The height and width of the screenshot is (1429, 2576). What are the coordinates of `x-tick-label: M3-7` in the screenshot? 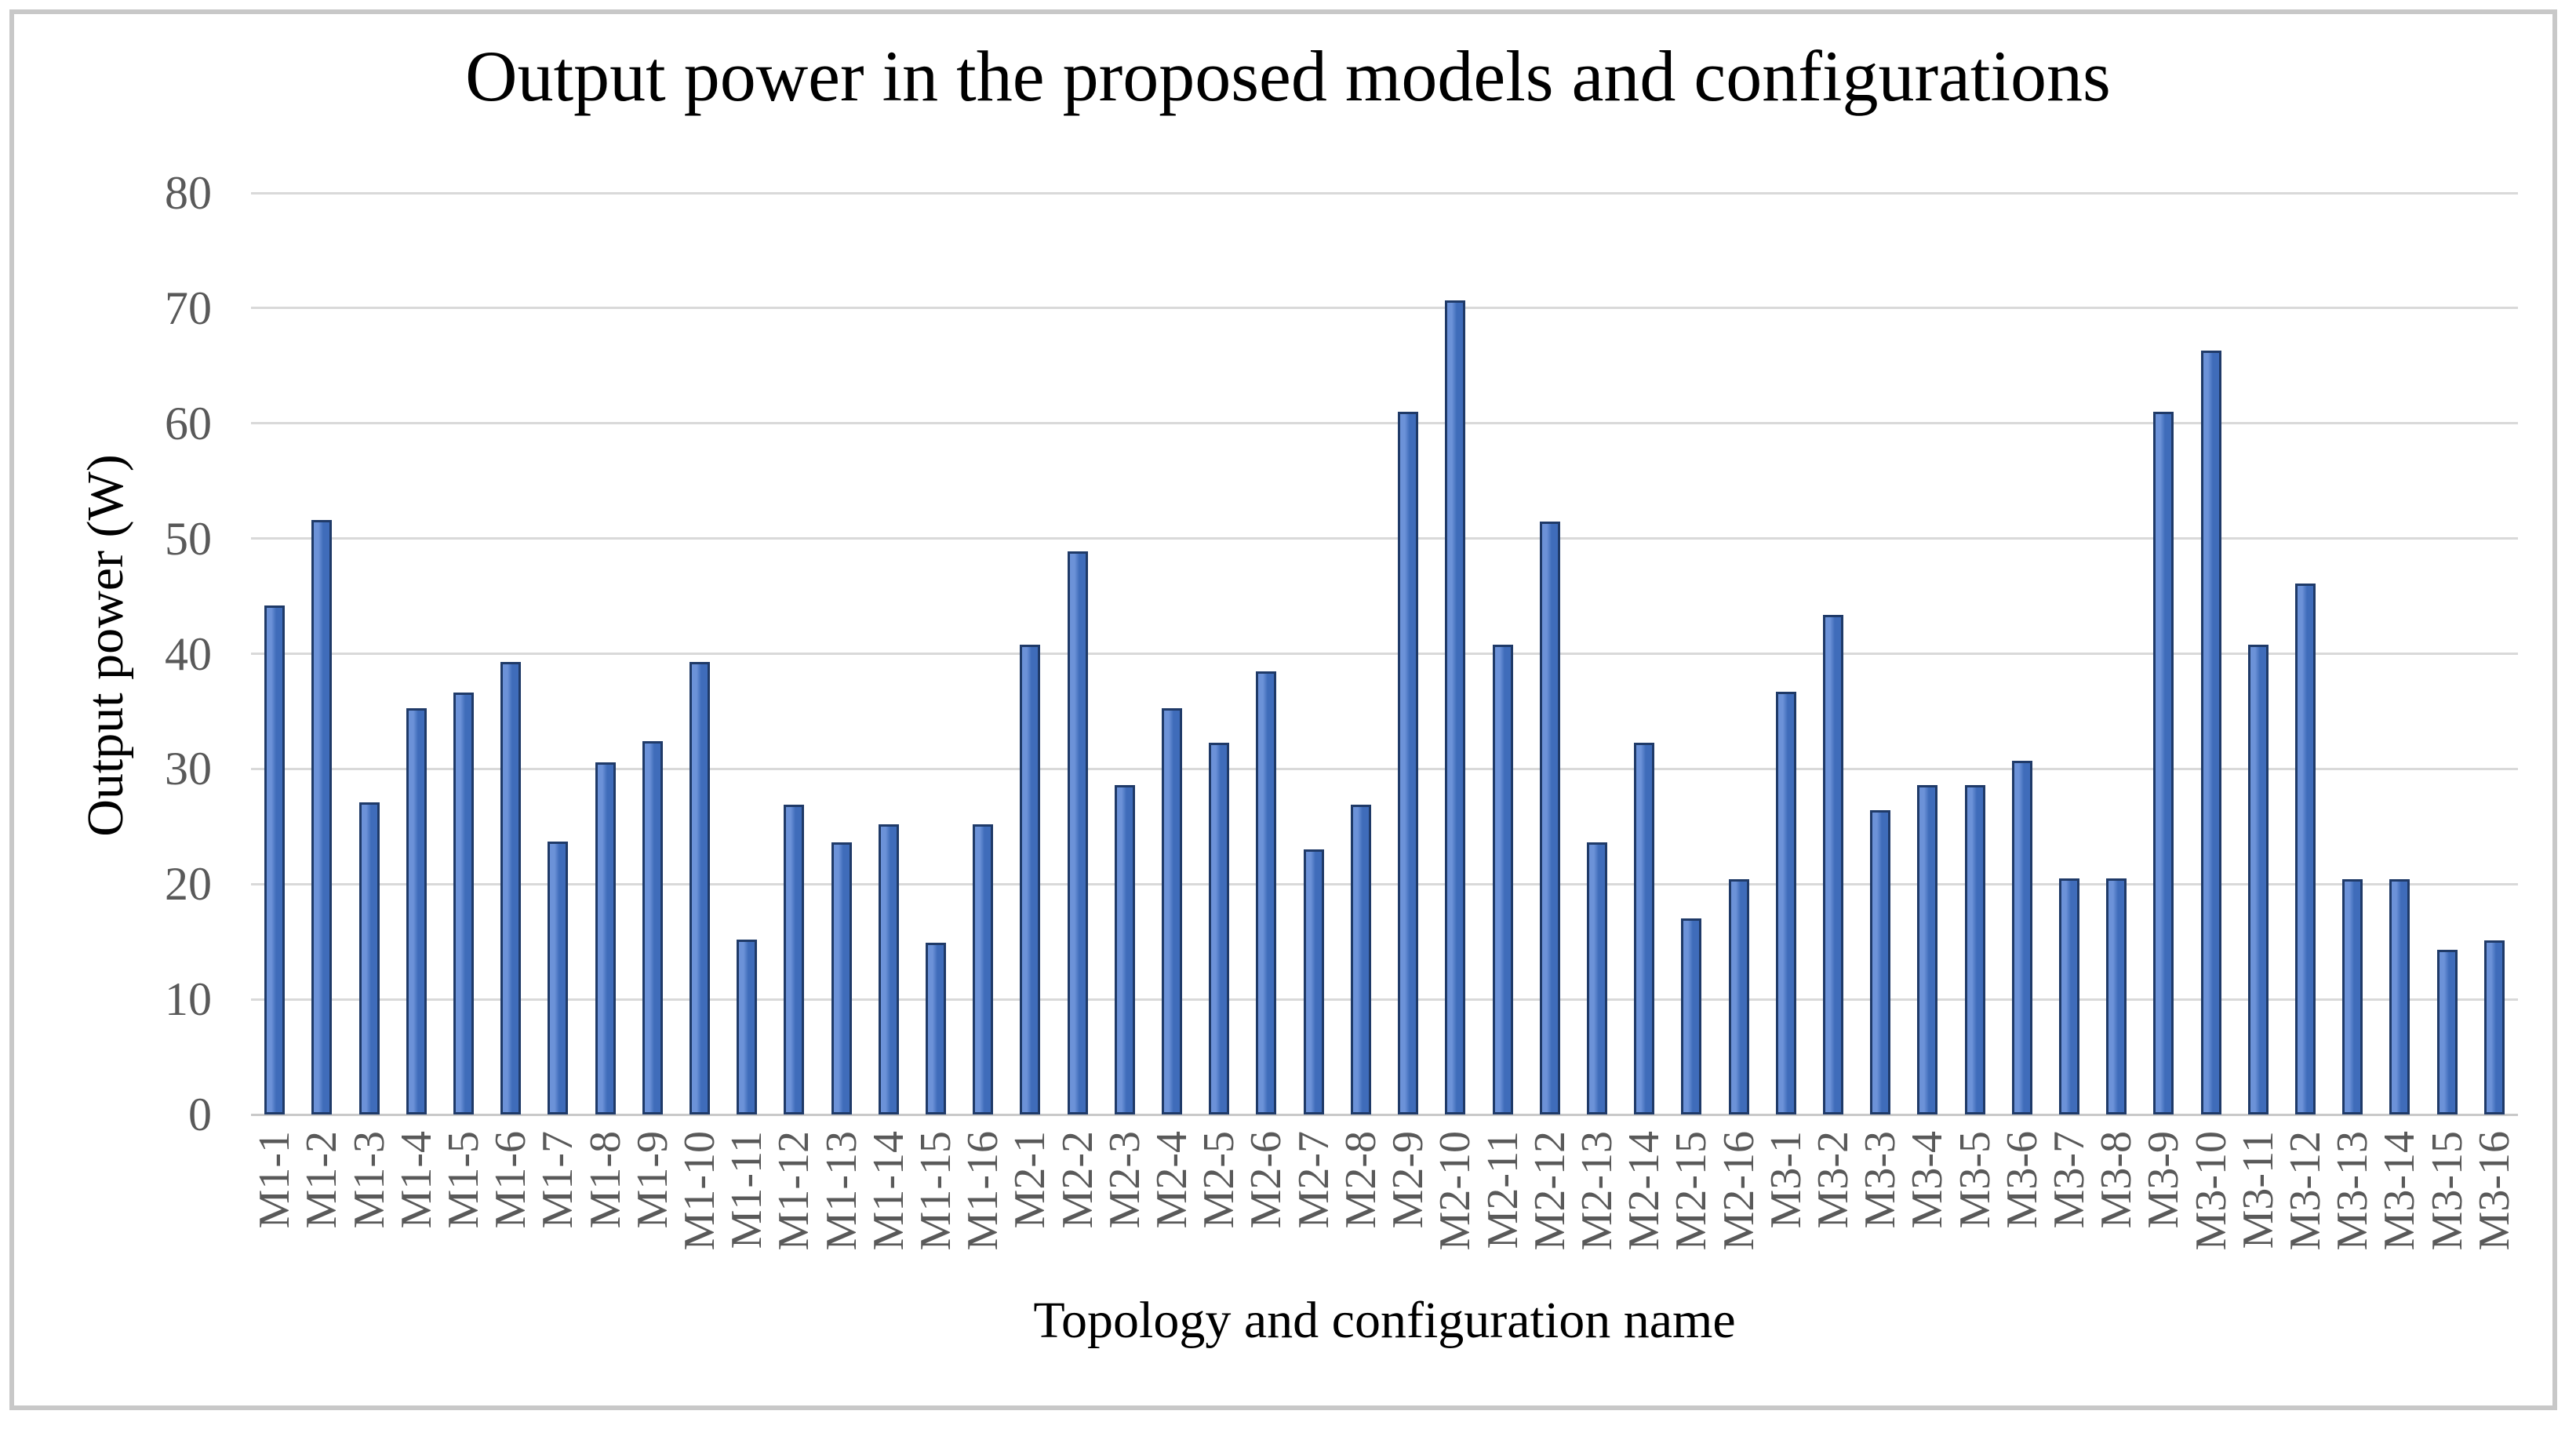 It's located at (2069, 1180).